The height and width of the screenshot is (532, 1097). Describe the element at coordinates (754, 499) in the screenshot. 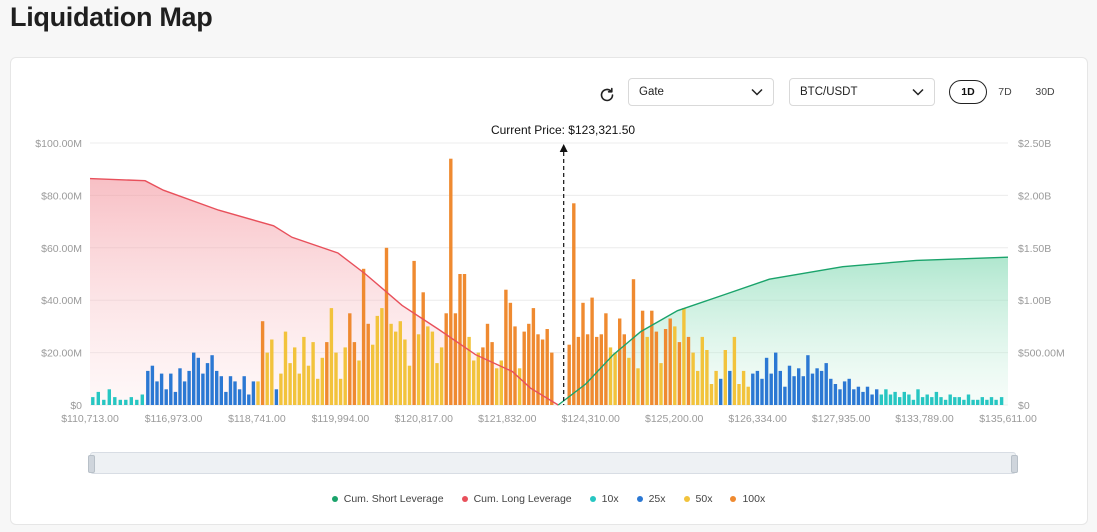

I see `legend-label: 100x` at that location.